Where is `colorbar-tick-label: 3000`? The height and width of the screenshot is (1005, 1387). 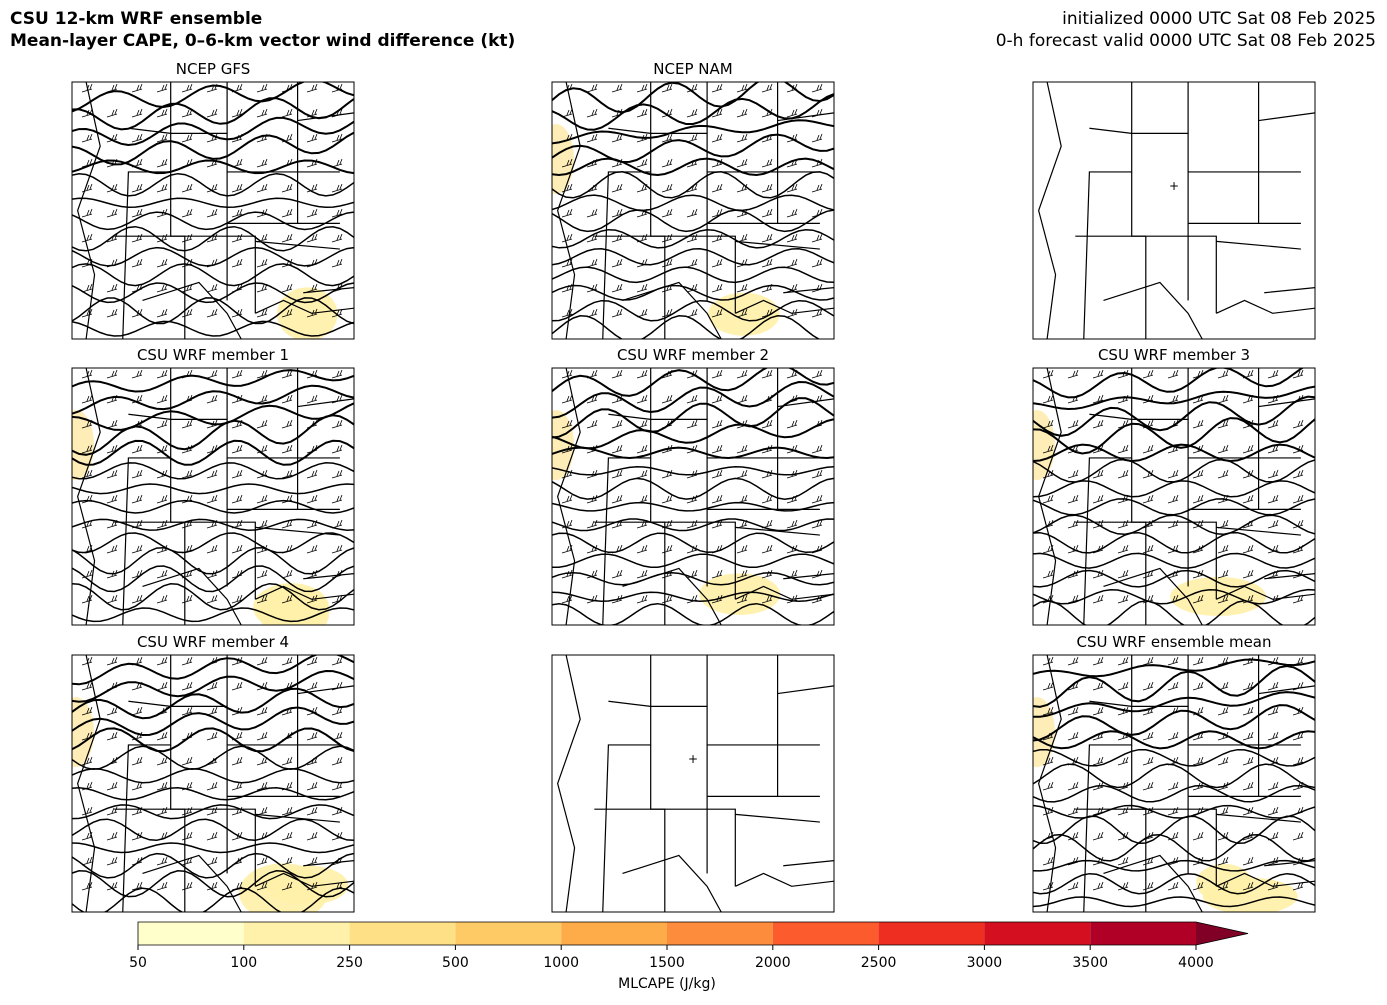
colorbar-tick-label: 3000 is located at coordinates (985, 963).